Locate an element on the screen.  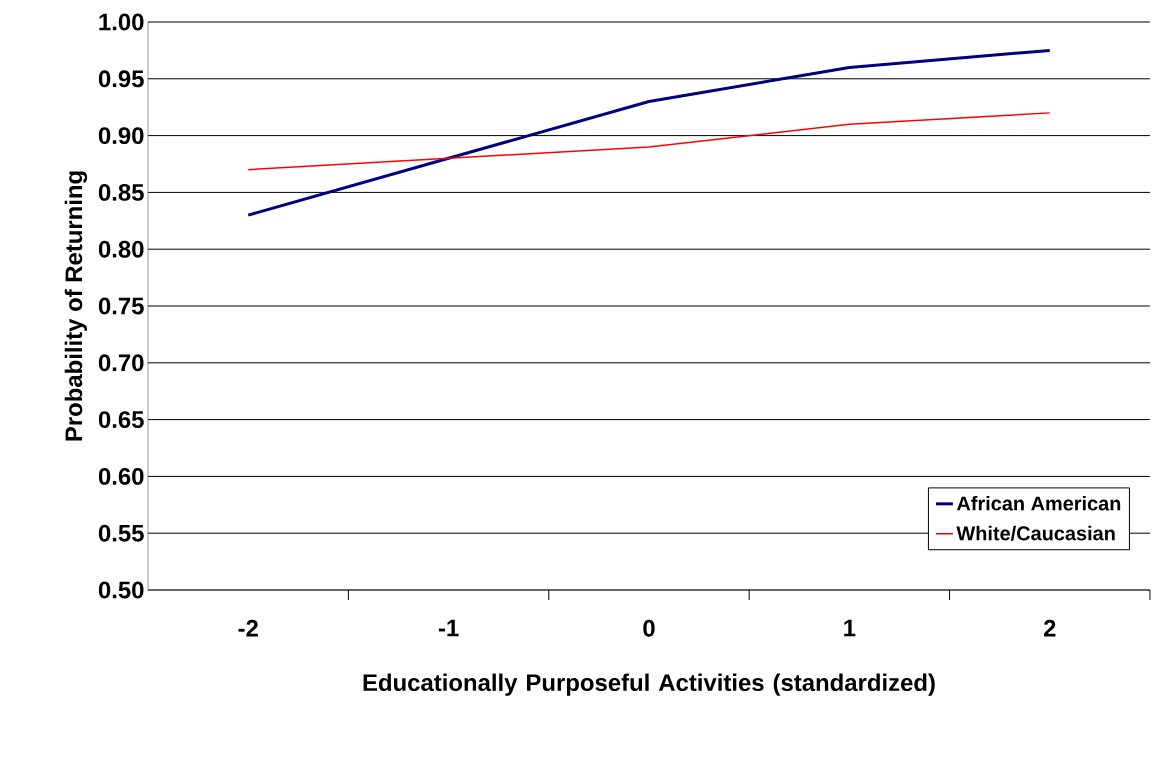
y-tick-label: 0.65 is located at coordinates (121, 420).